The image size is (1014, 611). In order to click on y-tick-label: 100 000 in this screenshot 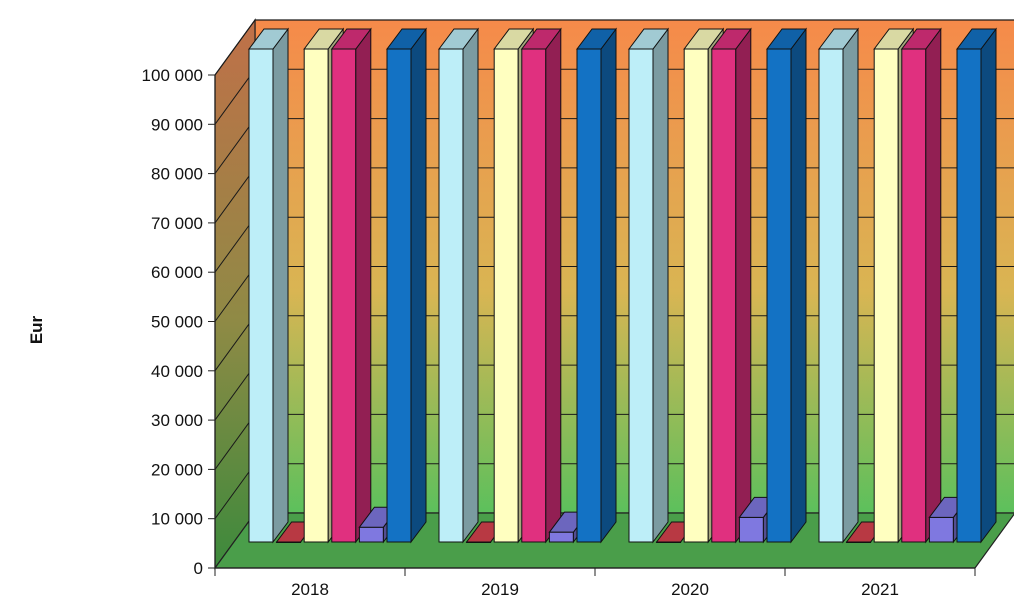, I will do `click(172, 75)`.